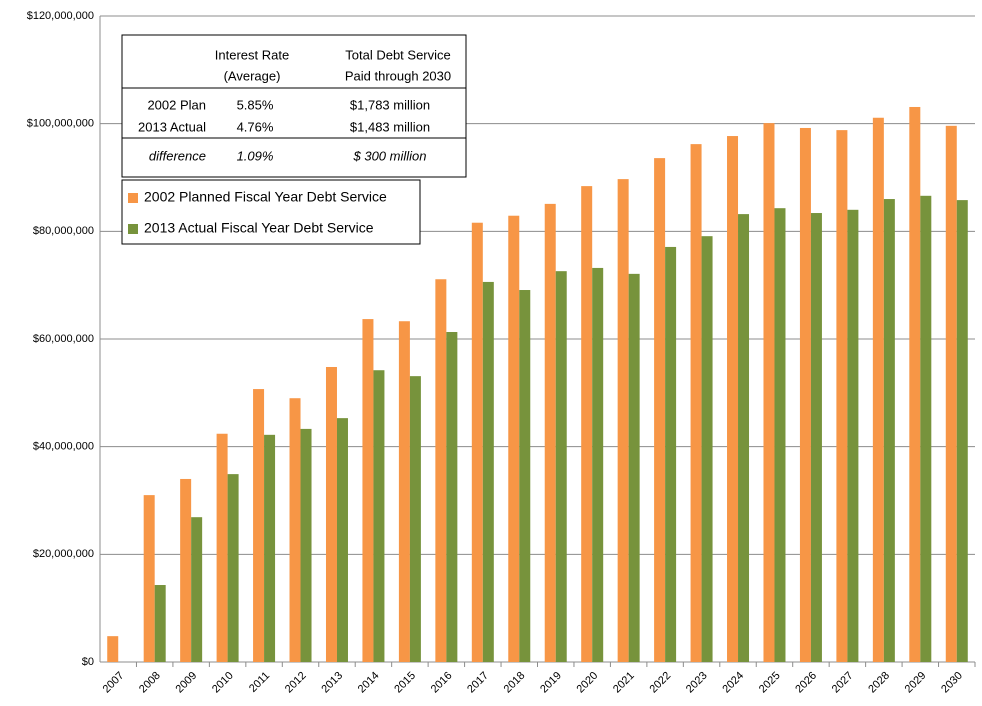 This screenshot has height=706, width=982. What do you see at coordinates (332, 683) in the screenshot?
I see `x-tick-label: 2013` at bounding box center [332, 683].